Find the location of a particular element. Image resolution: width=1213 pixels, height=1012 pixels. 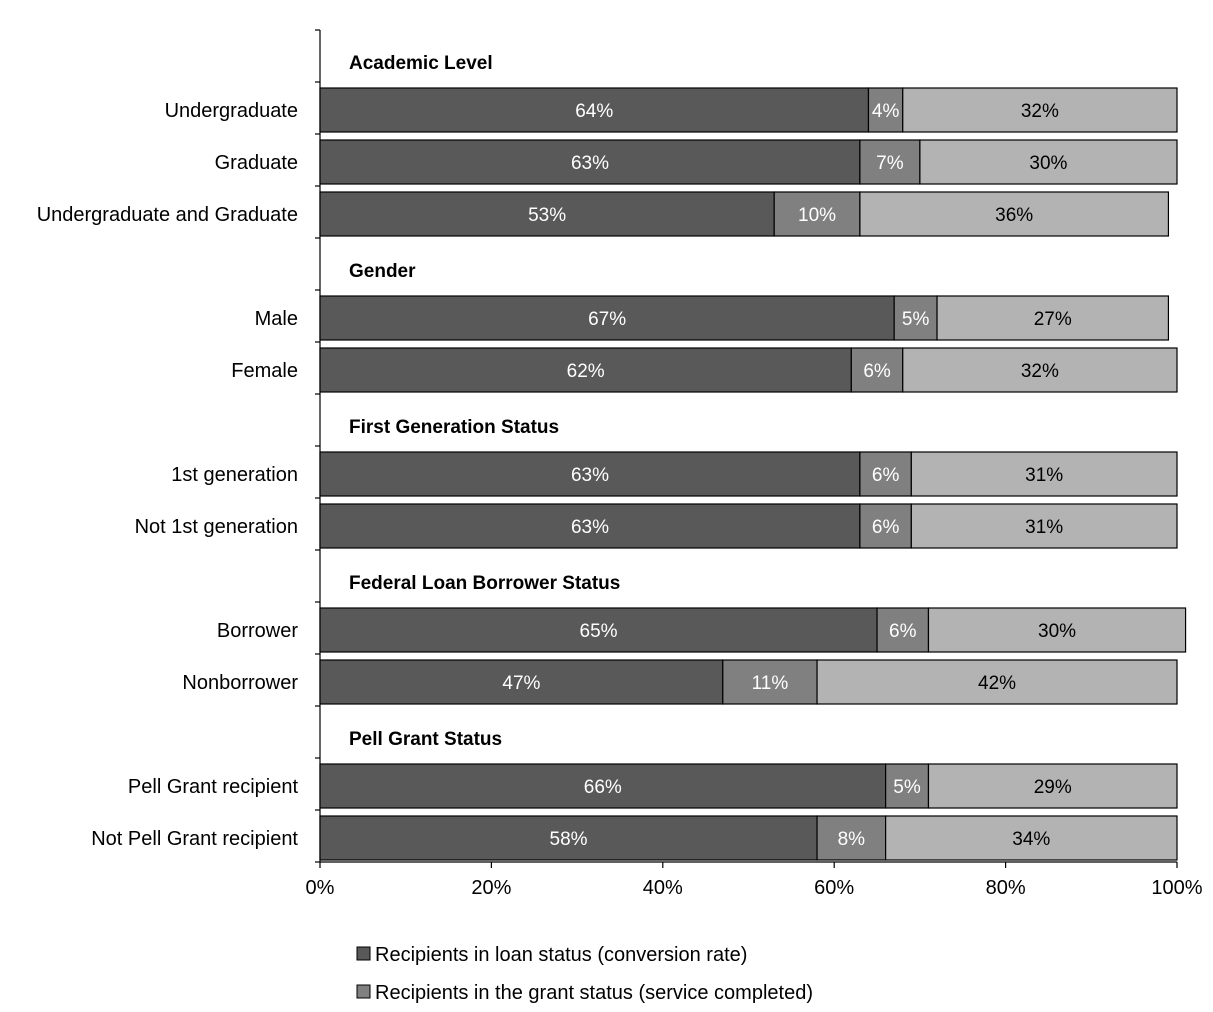

group-label: Pell Grant Status is located at coordinates (425, 739).